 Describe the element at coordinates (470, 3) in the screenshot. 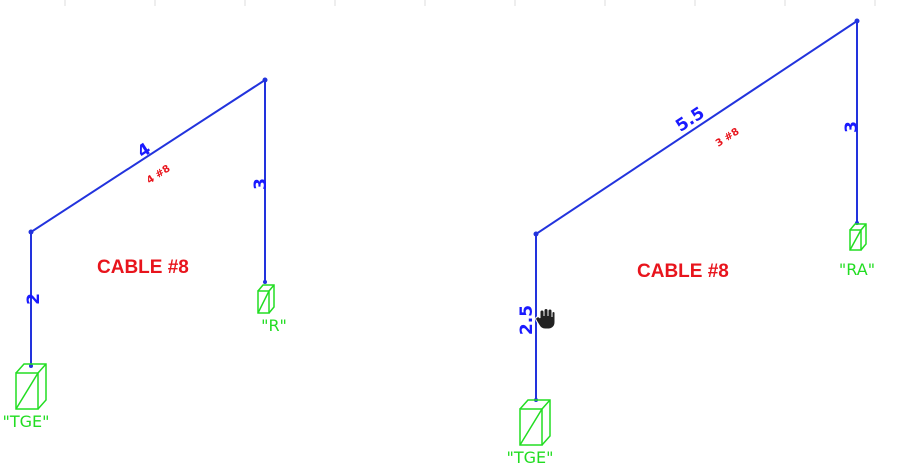

I see `top-ruler-ticks` at that location.